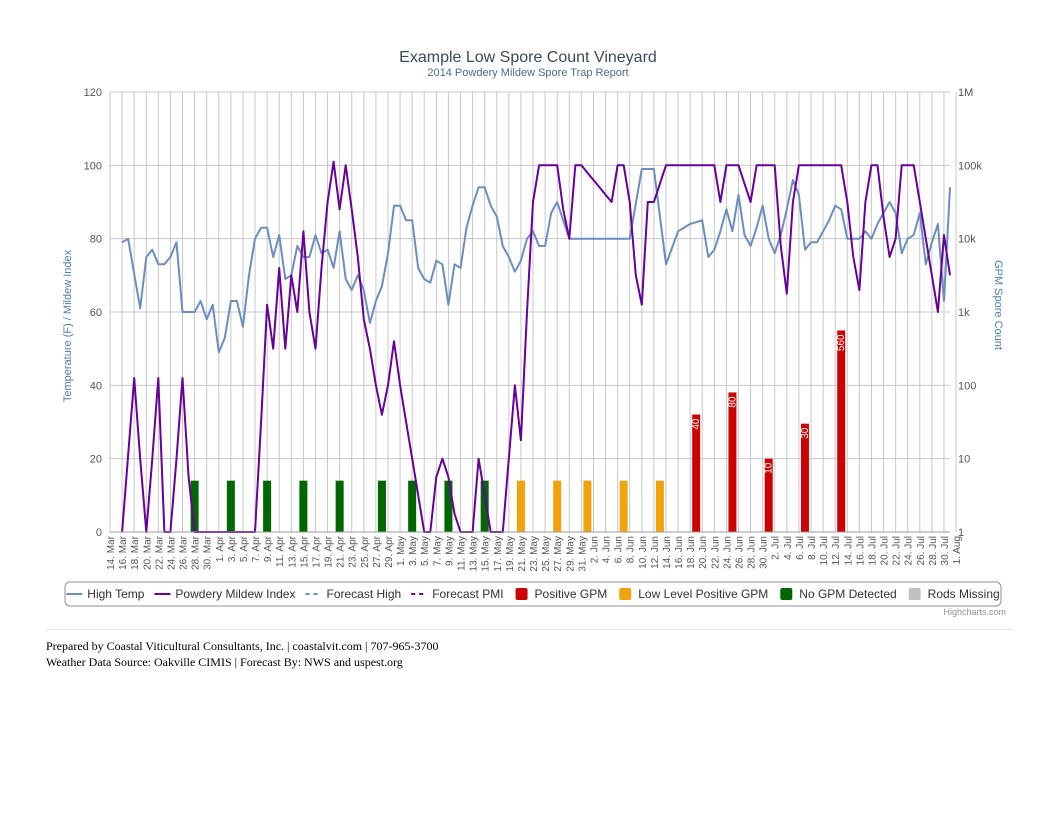 The height and width of the screenshot is (816, 1056). What do you see at coordinates (184, 552) in the screenshot?
I see `x-tick-label: 26. Mar` at bounding box center [184, 552].